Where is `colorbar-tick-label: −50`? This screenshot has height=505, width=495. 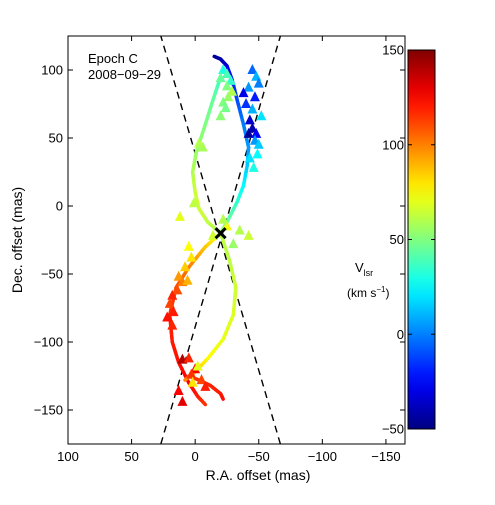 colorbar-tick-label: −50 is located at coordinates (393, 429).